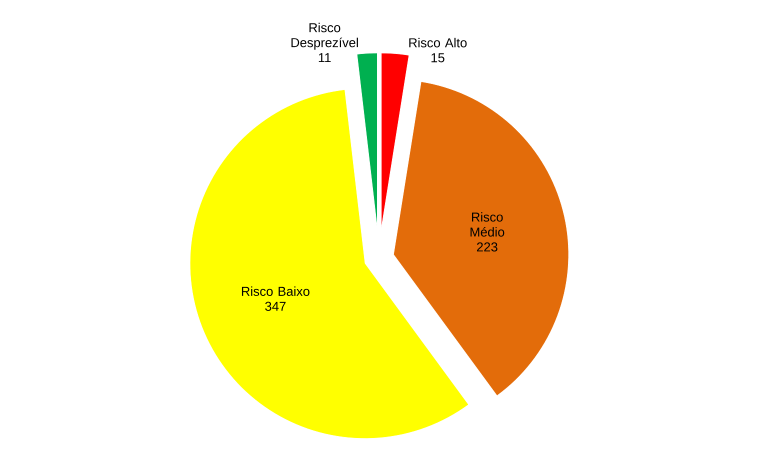  Describe the element at coordinates (487, 224) in the screenshot. I see `slice-label: Risco Médio` at that location.